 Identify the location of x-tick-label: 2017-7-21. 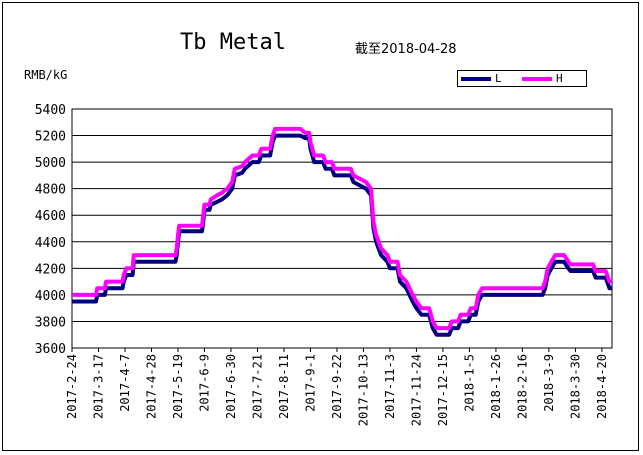
(257, 386).